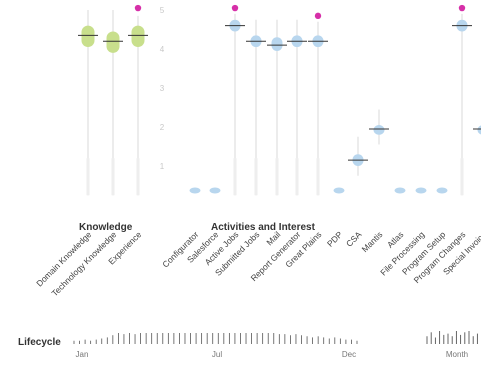  Describe the element at coordinates (335, 217) in the screenshot. I see `skill-distribution: PDP` at that location.